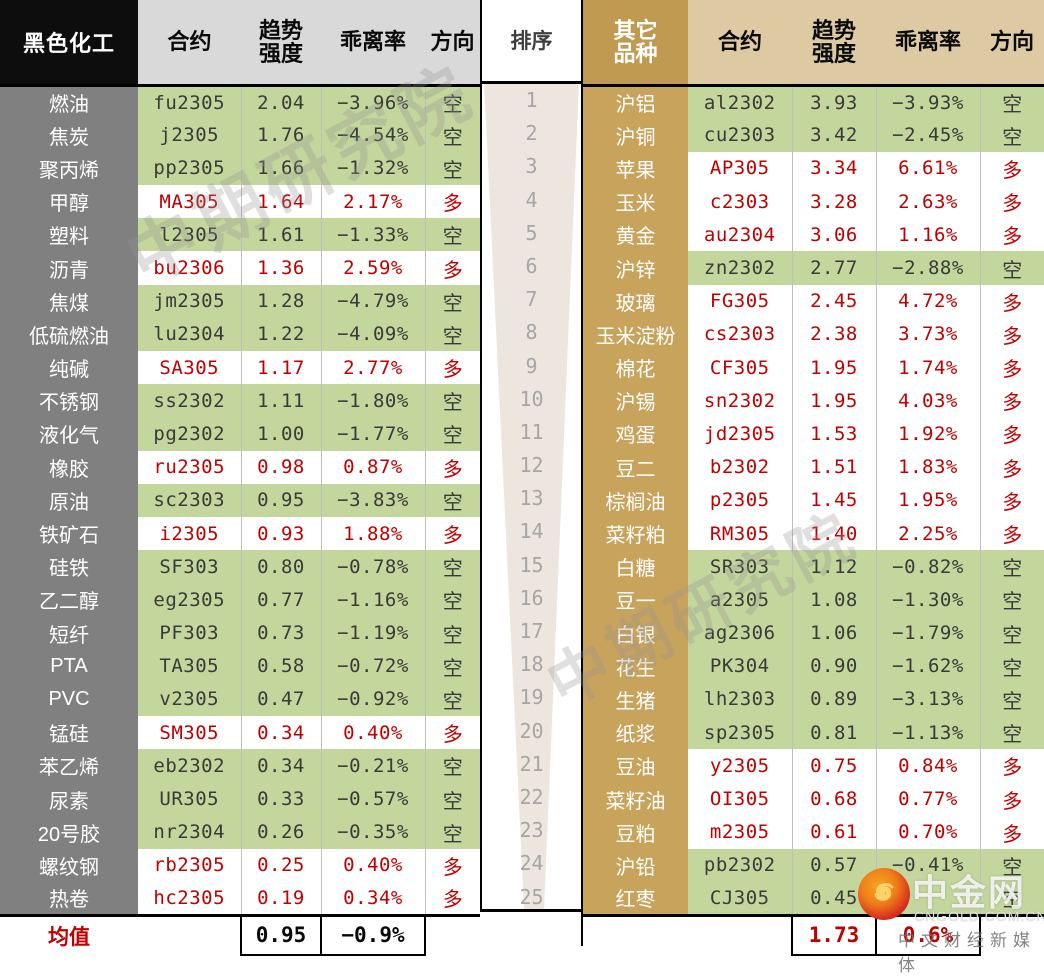 This screenshot has width=1044, height=976. Describe the element at coordinates (372, 567) in the screenshot. I see `row-deviation-rate: −0.78%` at that location.